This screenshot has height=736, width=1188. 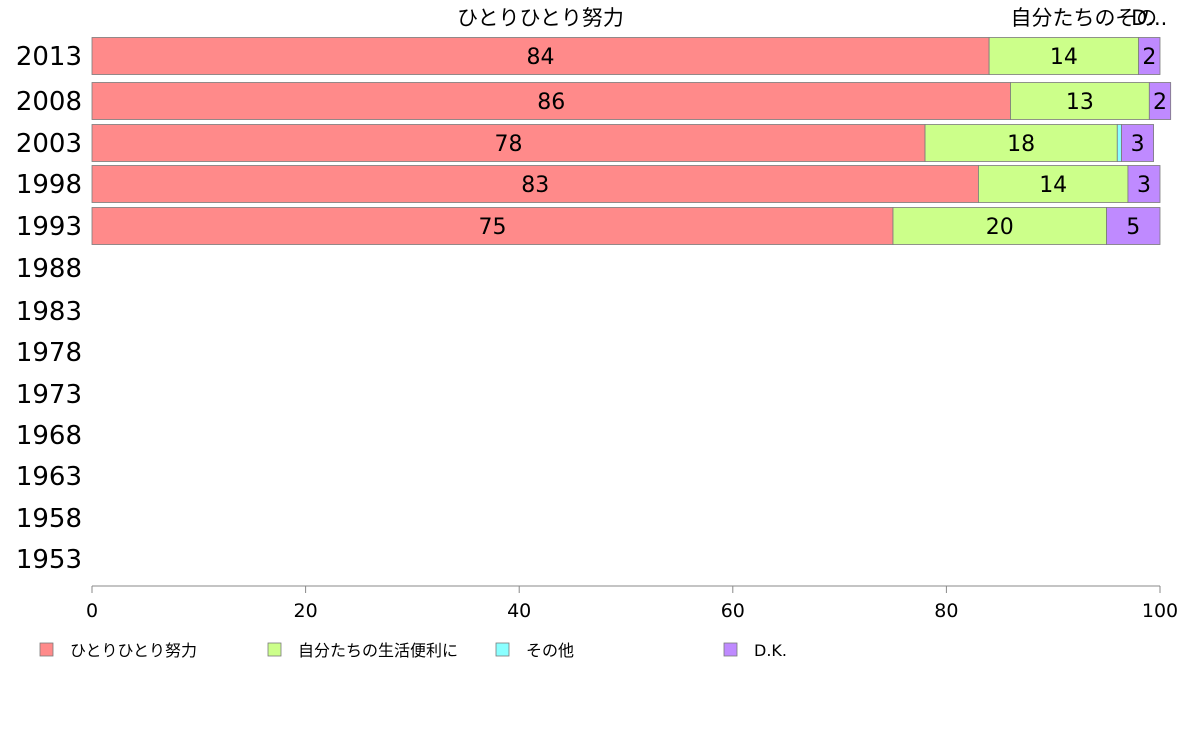 I want to click on data-label-1993-series-3: 5, so click(x=1133, y=227).